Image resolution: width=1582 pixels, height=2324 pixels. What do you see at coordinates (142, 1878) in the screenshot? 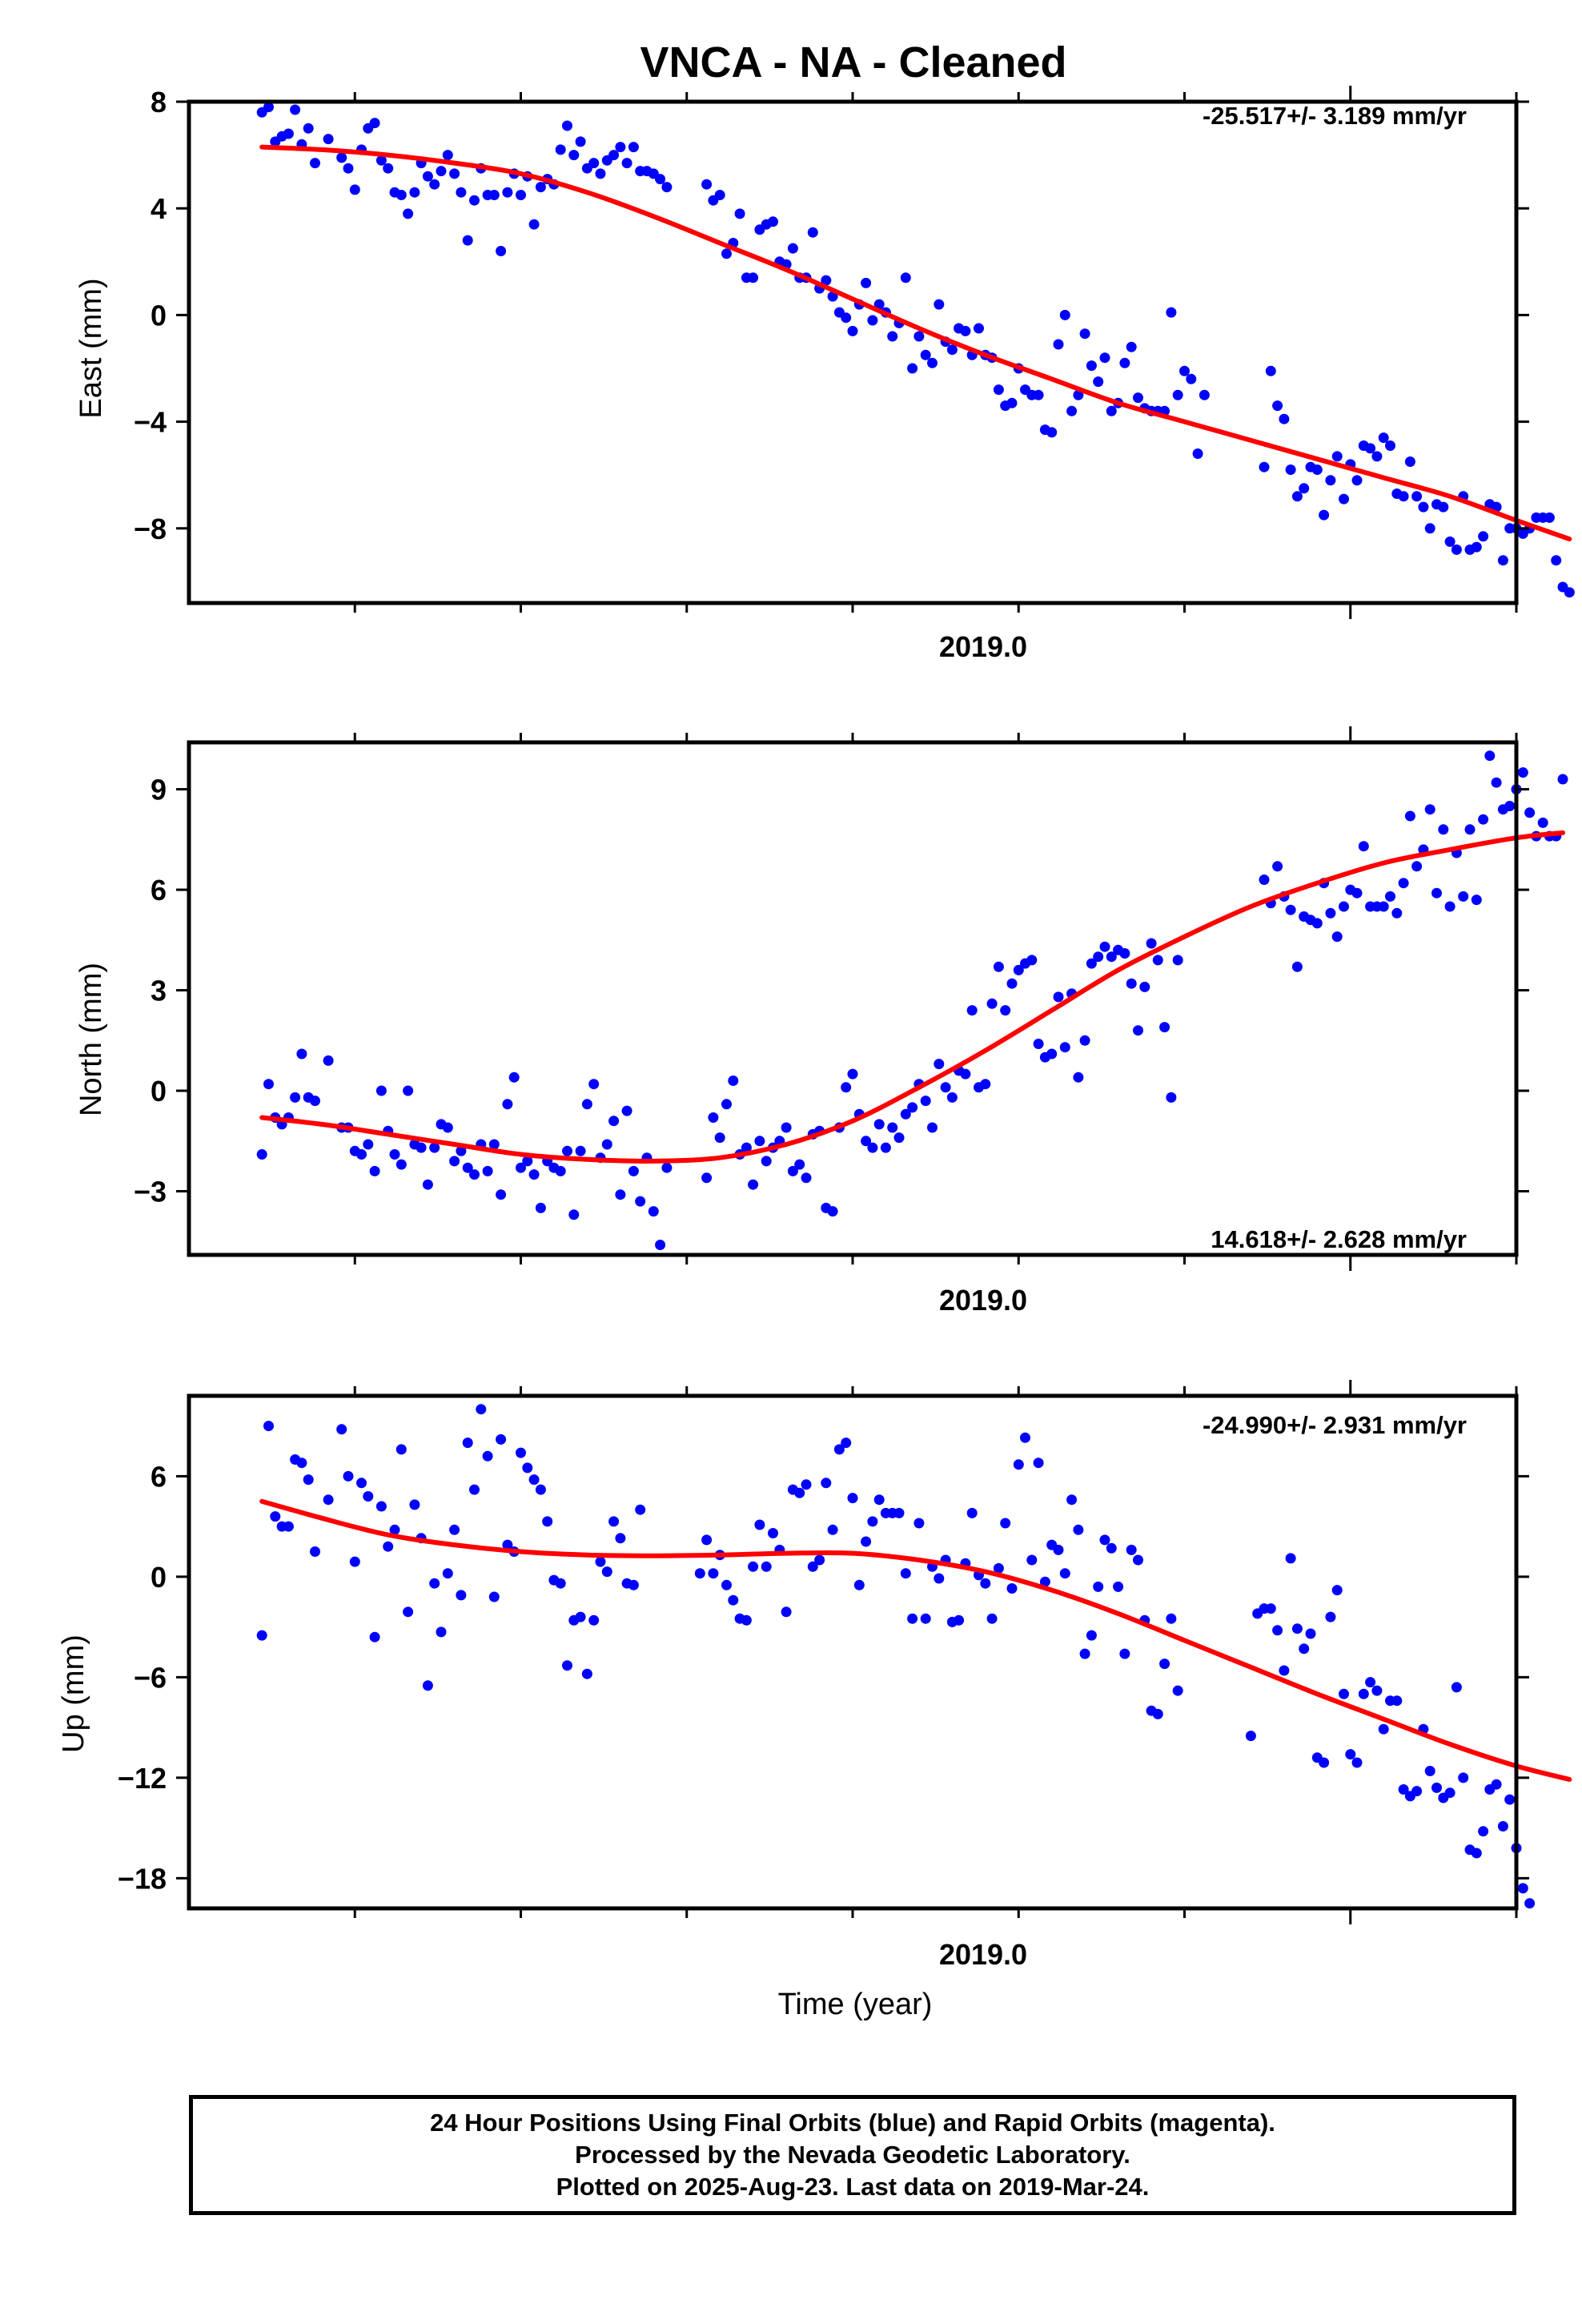
I see `ytick-label-up-4: −18` at bounding box center [142, 1878].